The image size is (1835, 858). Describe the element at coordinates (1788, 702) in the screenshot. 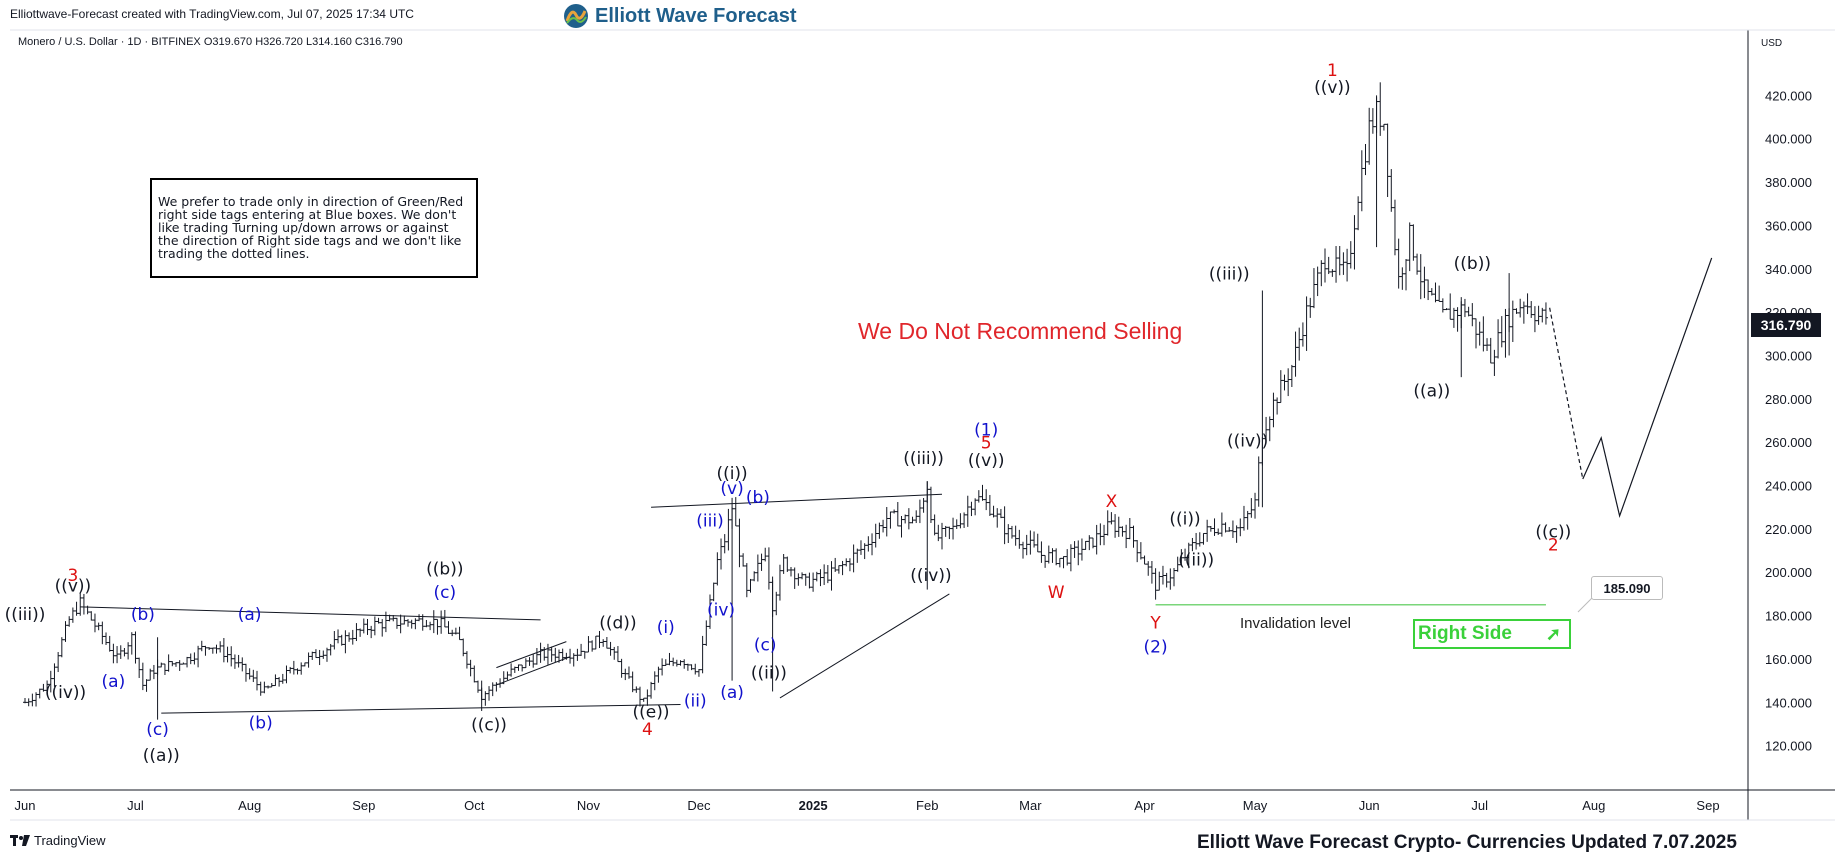

I see `y-tick-label: 140.000` at that location.